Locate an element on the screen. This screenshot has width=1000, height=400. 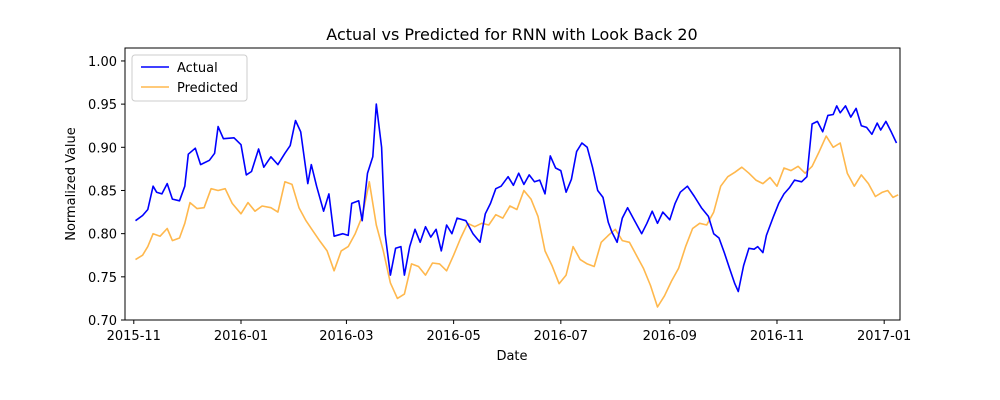
y-tick-label: 0.75 is located at coordinates (102, 278).